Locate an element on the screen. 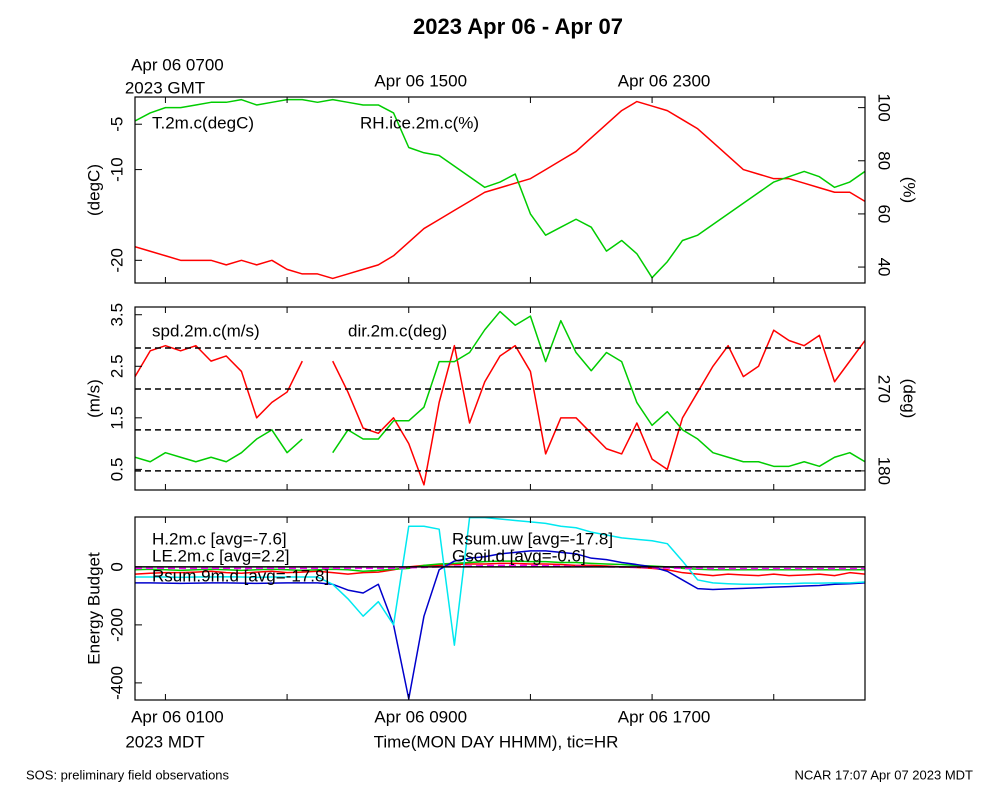 Image resolution: width=1000 pixels, height=800 pixels. y-tick-label: -5 is located at coordinates (116, 124).